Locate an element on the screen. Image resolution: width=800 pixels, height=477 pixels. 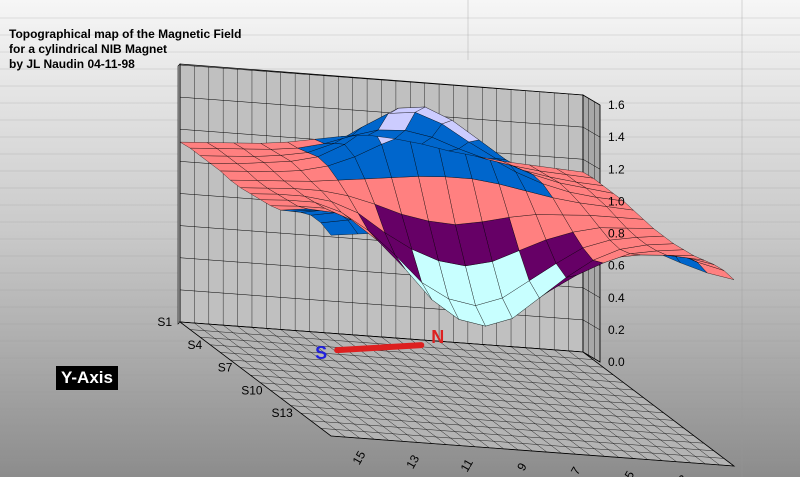
left-wall is located at coordinates (179, 194).